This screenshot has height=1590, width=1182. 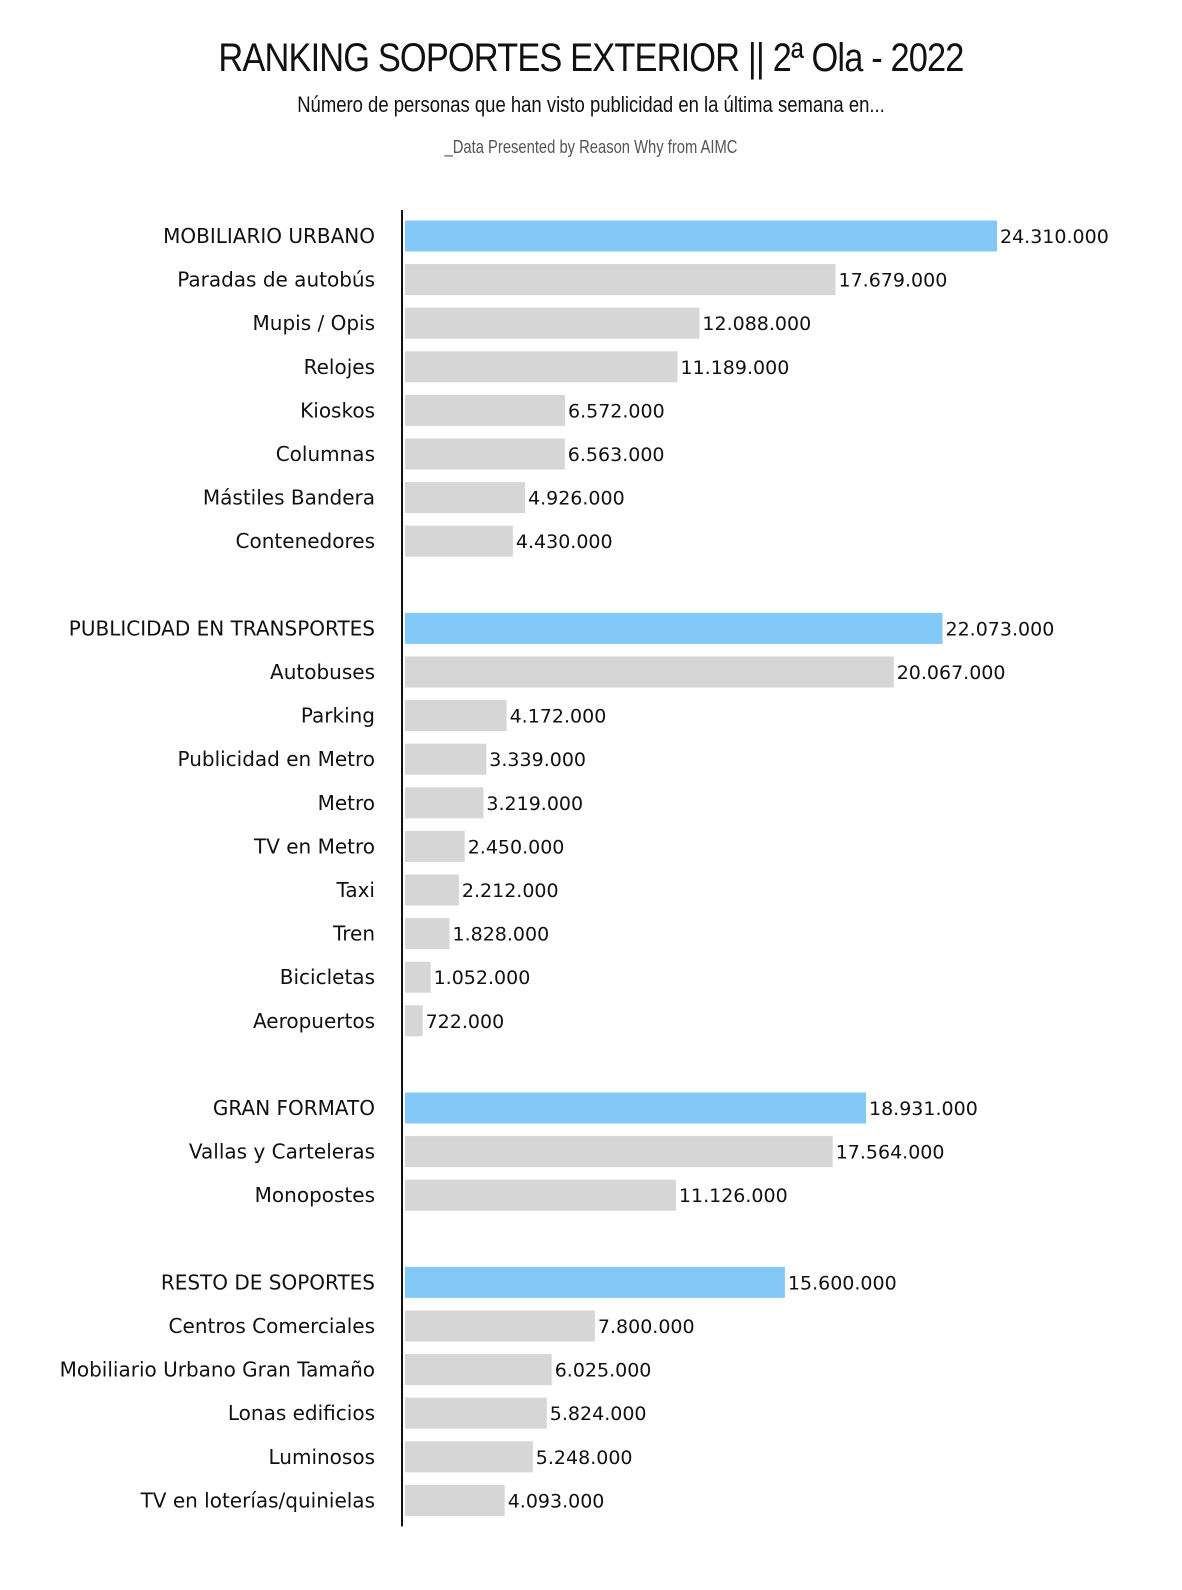 What do you see at coordinates (427, 934) in the screenshot?
I see `bar-tren` at bounding box center [427, 934].